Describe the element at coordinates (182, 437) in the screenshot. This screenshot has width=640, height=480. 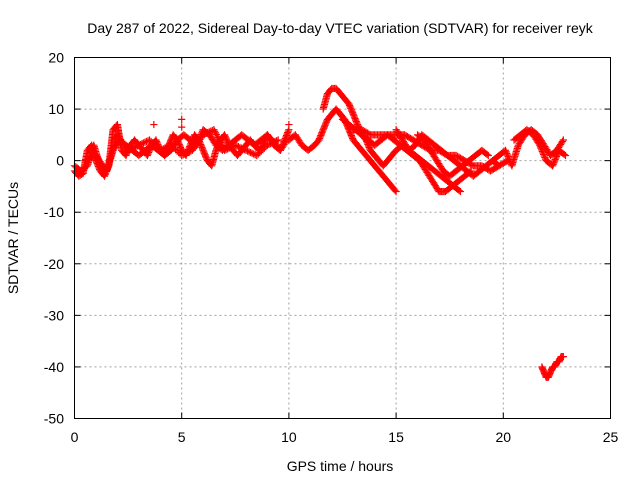
I see `x-tick-label: 5` at that location.